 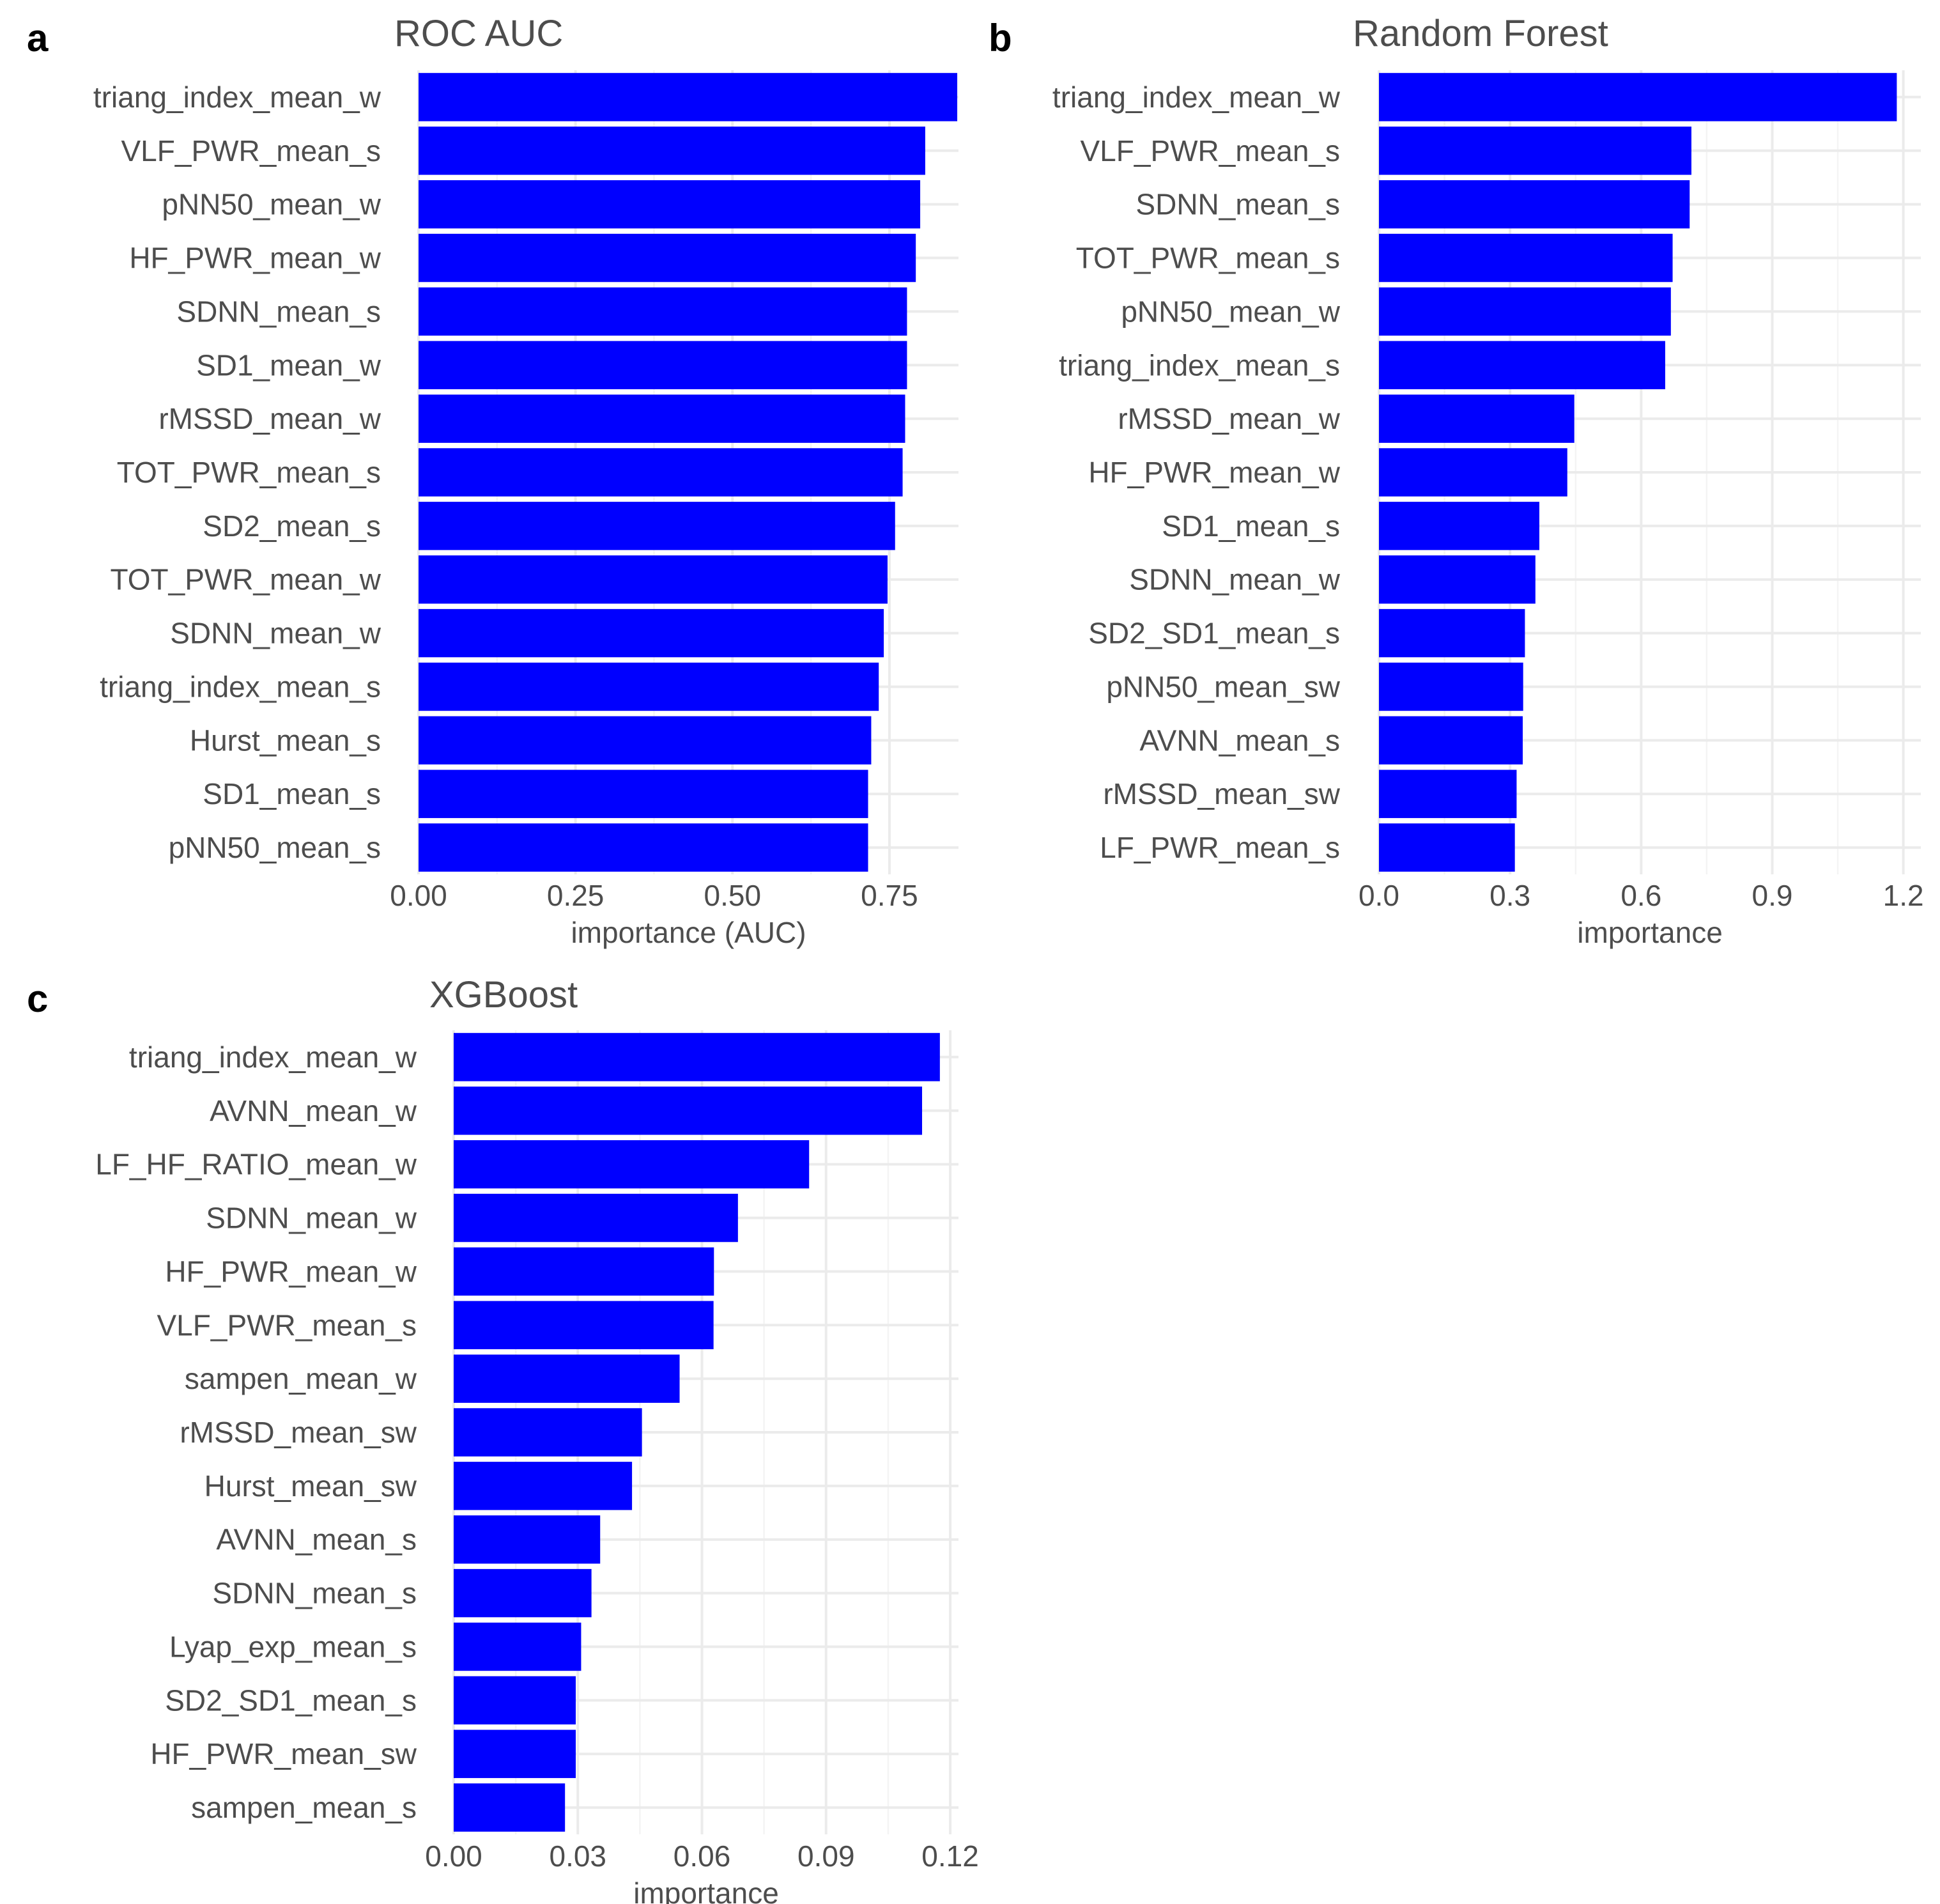 What do you see at coordinates (1223, 686) in the screenshot?
I see `category-label: pNN50_mean_sw` at bounding box center [1223, 686].